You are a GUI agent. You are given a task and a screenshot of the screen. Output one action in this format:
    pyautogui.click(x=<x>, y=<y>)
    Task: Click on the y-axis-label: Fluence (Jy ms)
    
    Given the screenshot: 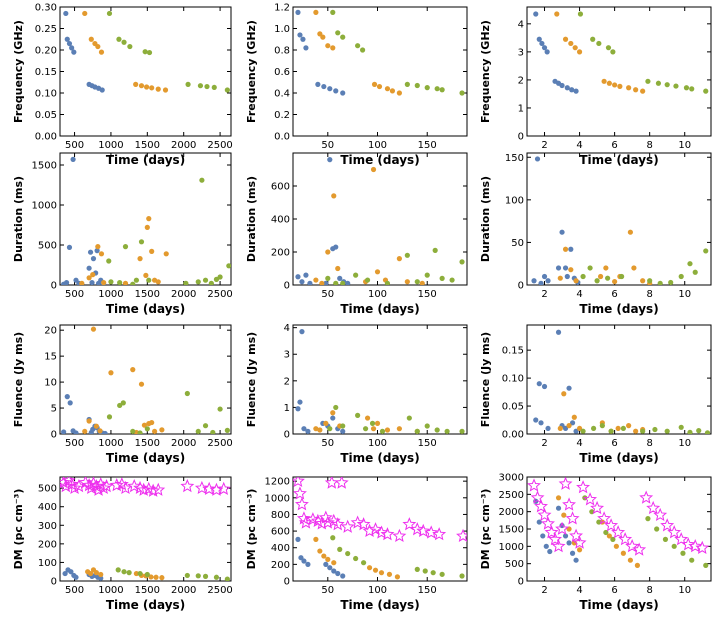 What is the action you would take?
    pyautogui.click(x=485, y=379)
    